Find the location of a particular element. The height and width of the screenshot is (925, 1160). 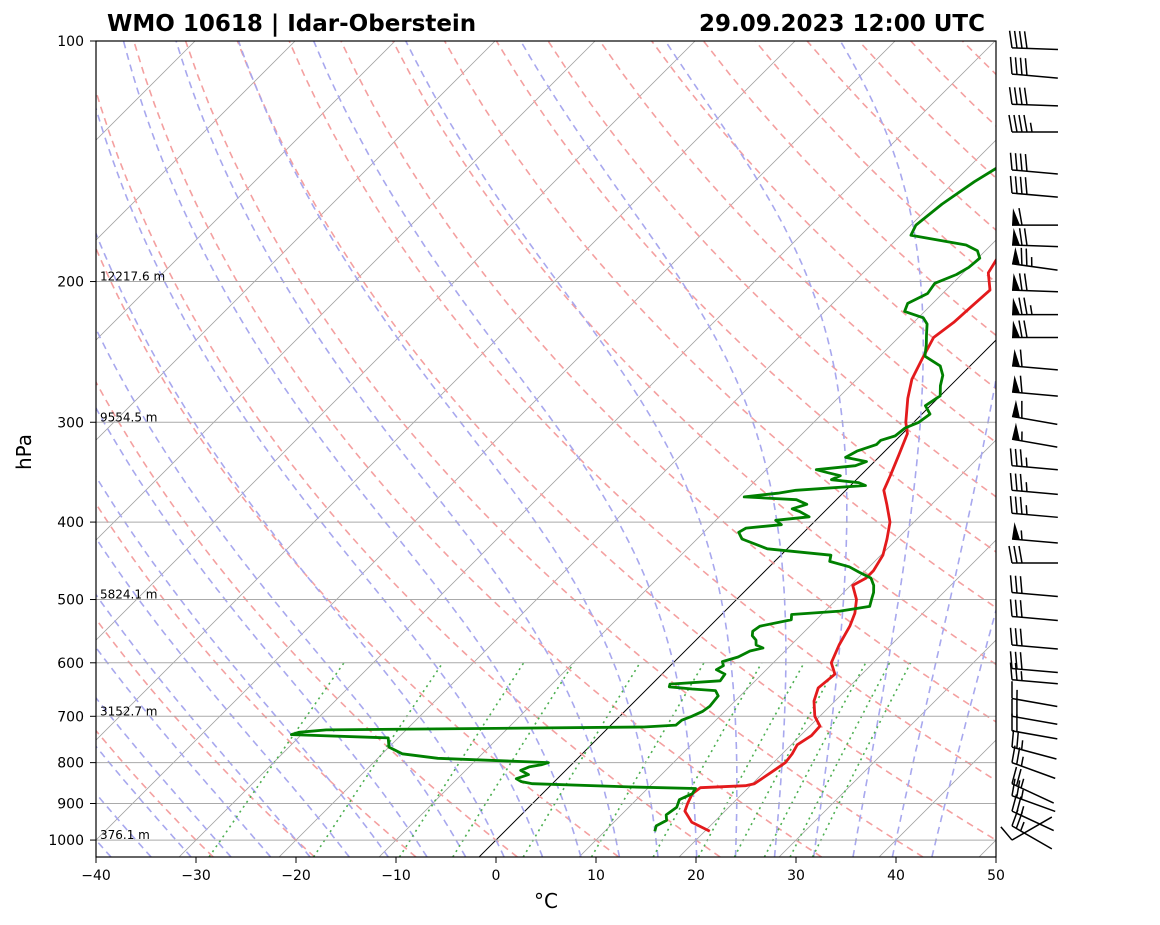

x-tick-label: −10 is located at coordinates (396, 876).